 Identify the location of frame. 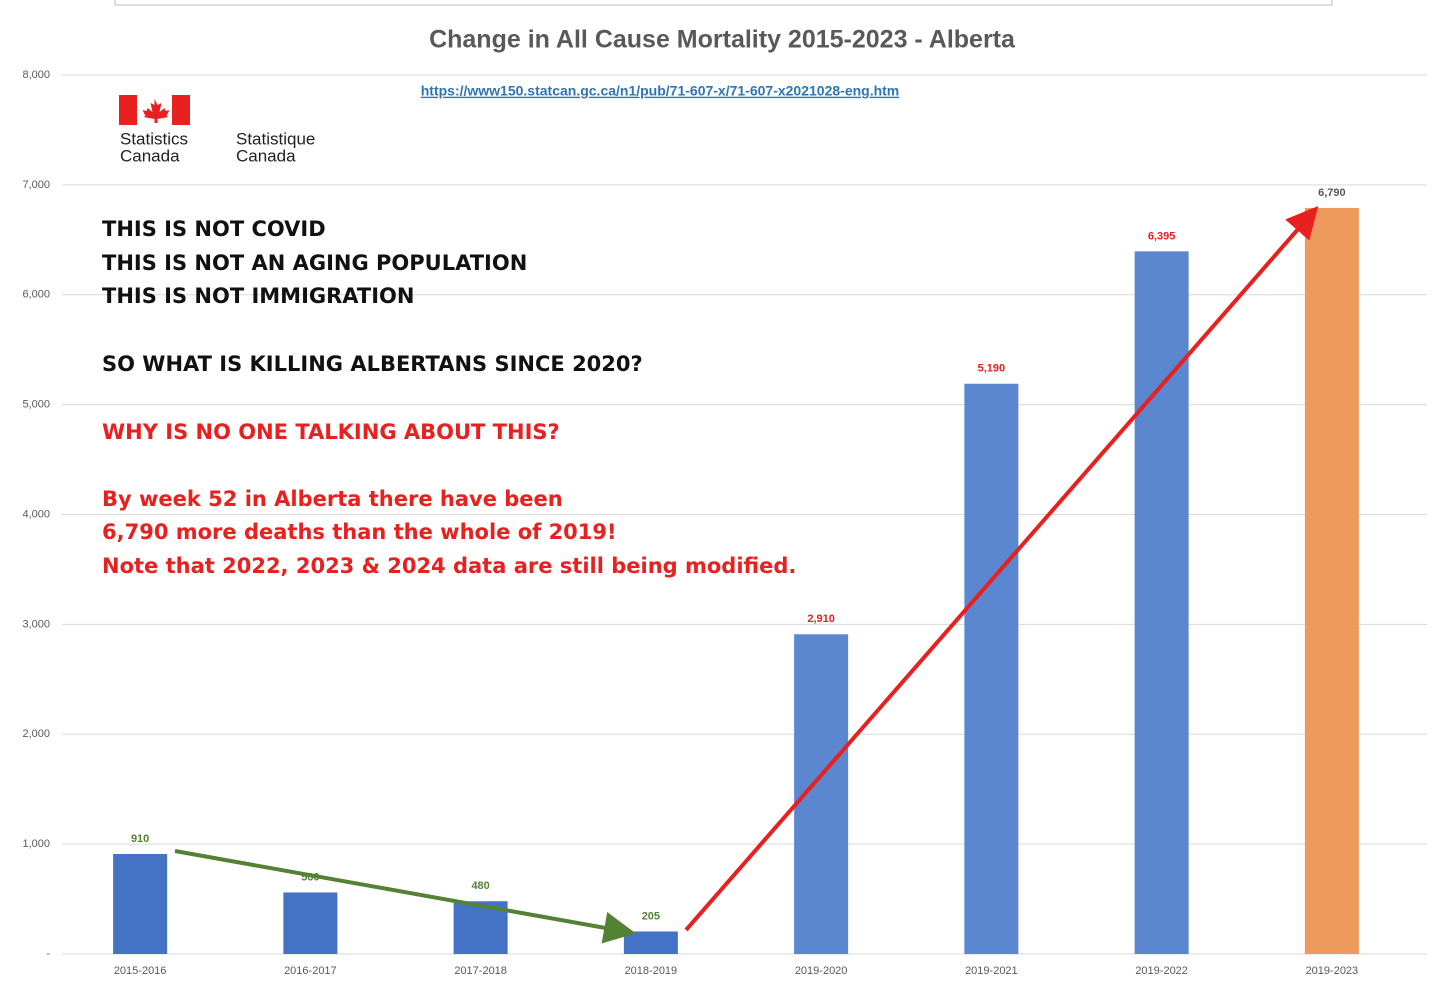
(723, 3).